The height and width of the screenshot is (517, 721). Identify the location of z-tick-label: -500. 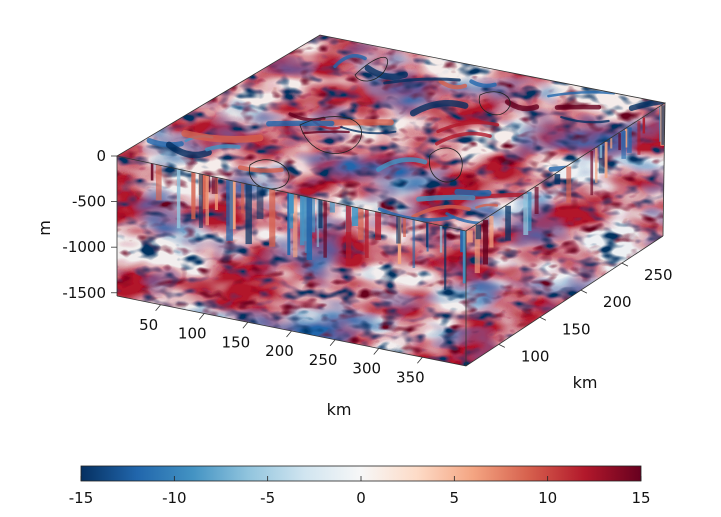
(89, 202).